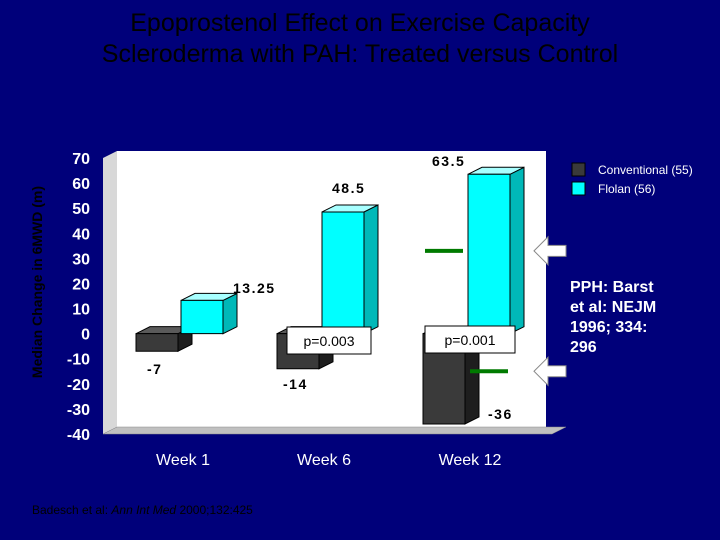 The width and height of the screenshot is (720, 540). I want to click on chart-floor, so click(334, 430).